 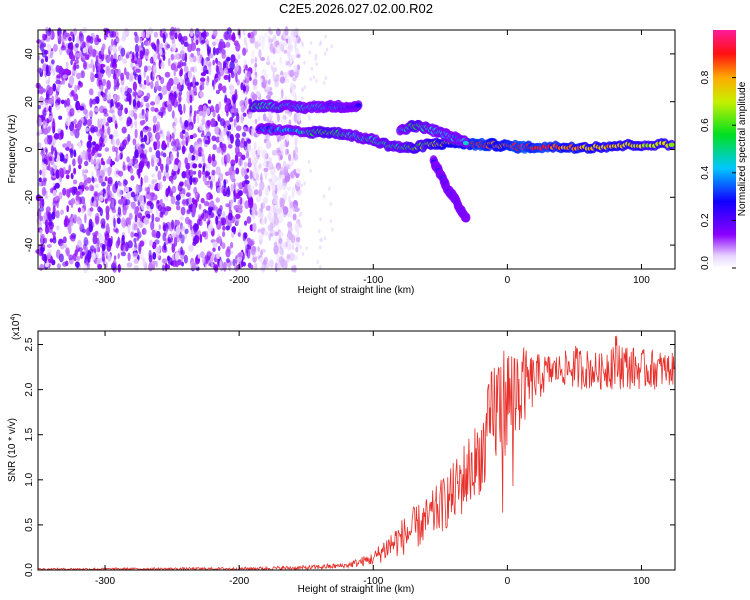 What do you see at coordinates (29, 434) in the screenshot?
I see `snr-y-tick-label: 1.5` at bounding box center [29, 434].